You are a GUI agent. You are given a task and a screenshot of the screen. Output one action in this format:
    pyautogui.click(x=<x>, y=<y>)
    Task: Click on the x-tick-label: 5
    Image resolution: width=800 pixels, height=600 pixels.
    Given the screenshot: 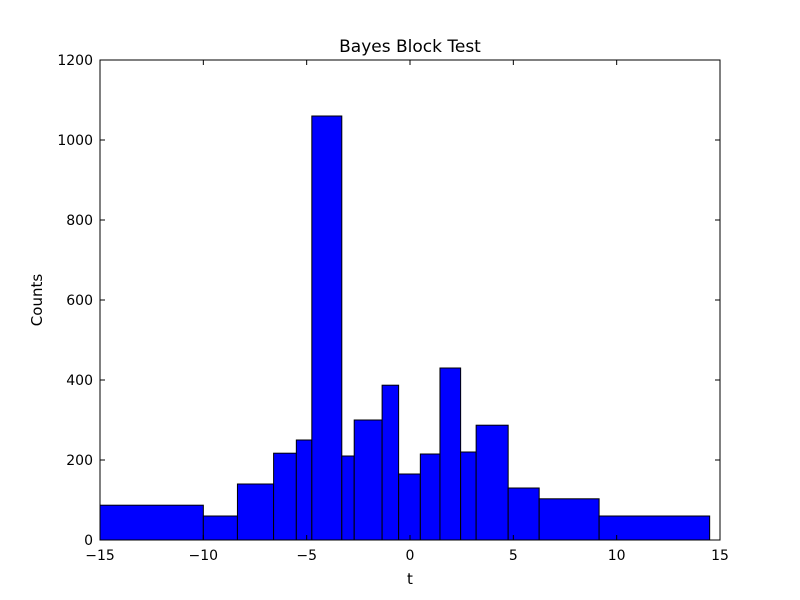 What is the action you would take?
    pyautogui.click(x=513, y=556)
    